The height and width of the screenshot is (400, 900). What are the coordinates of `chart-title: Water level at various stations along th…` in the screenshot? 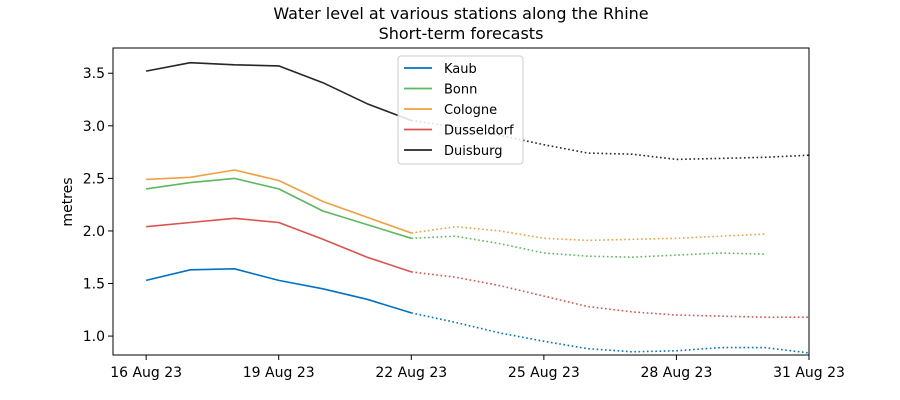 It's located at (460, 13).